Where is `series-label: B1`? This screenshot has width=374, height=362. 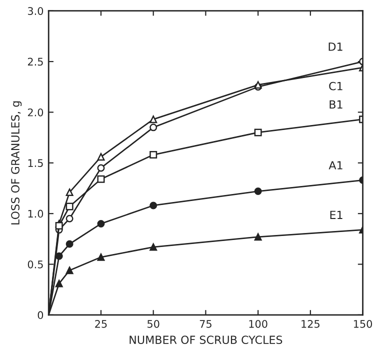
series-label: B1 is located at coordinates (336, 104).